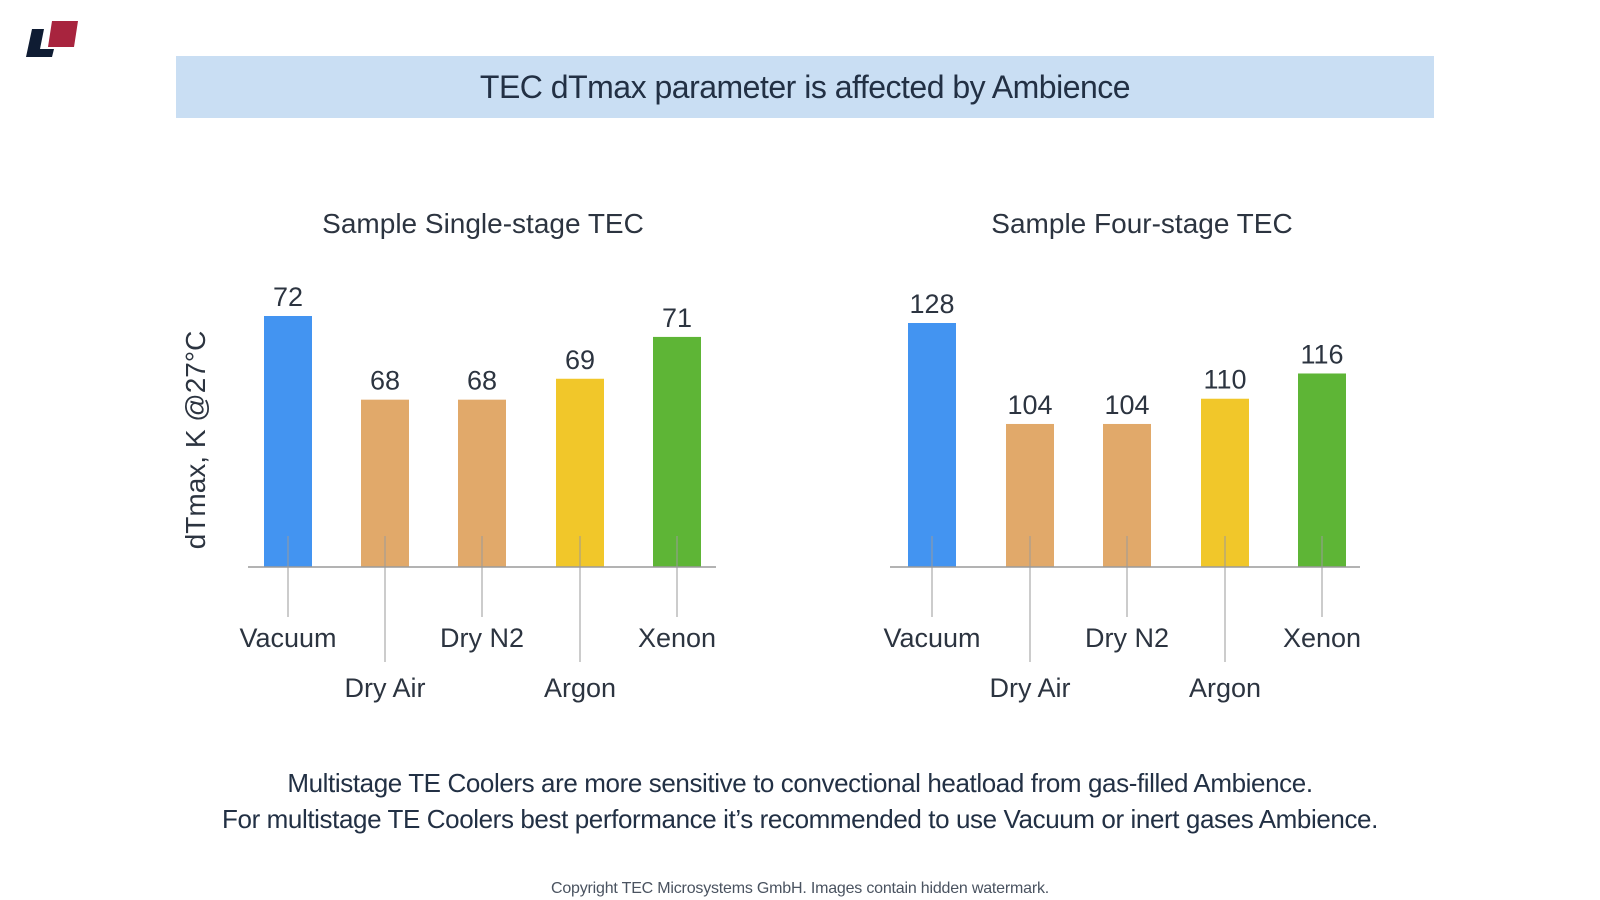  What do you see at coordinates (1321, 354) in the screenshot?
I see `data-label: 116` at bounding box center [1321, 354].